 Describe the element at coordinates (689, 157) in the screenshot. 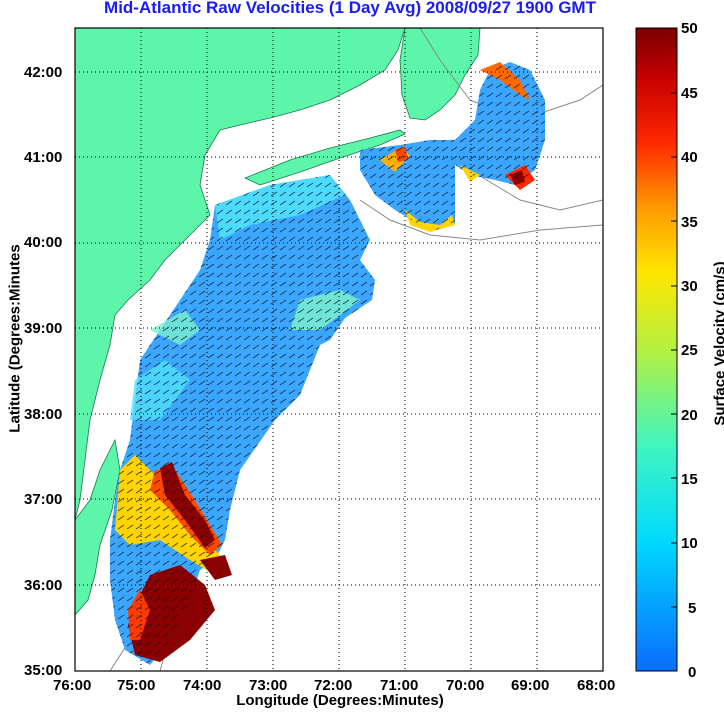

I see `colorbar-tick-label: 40` at that location.